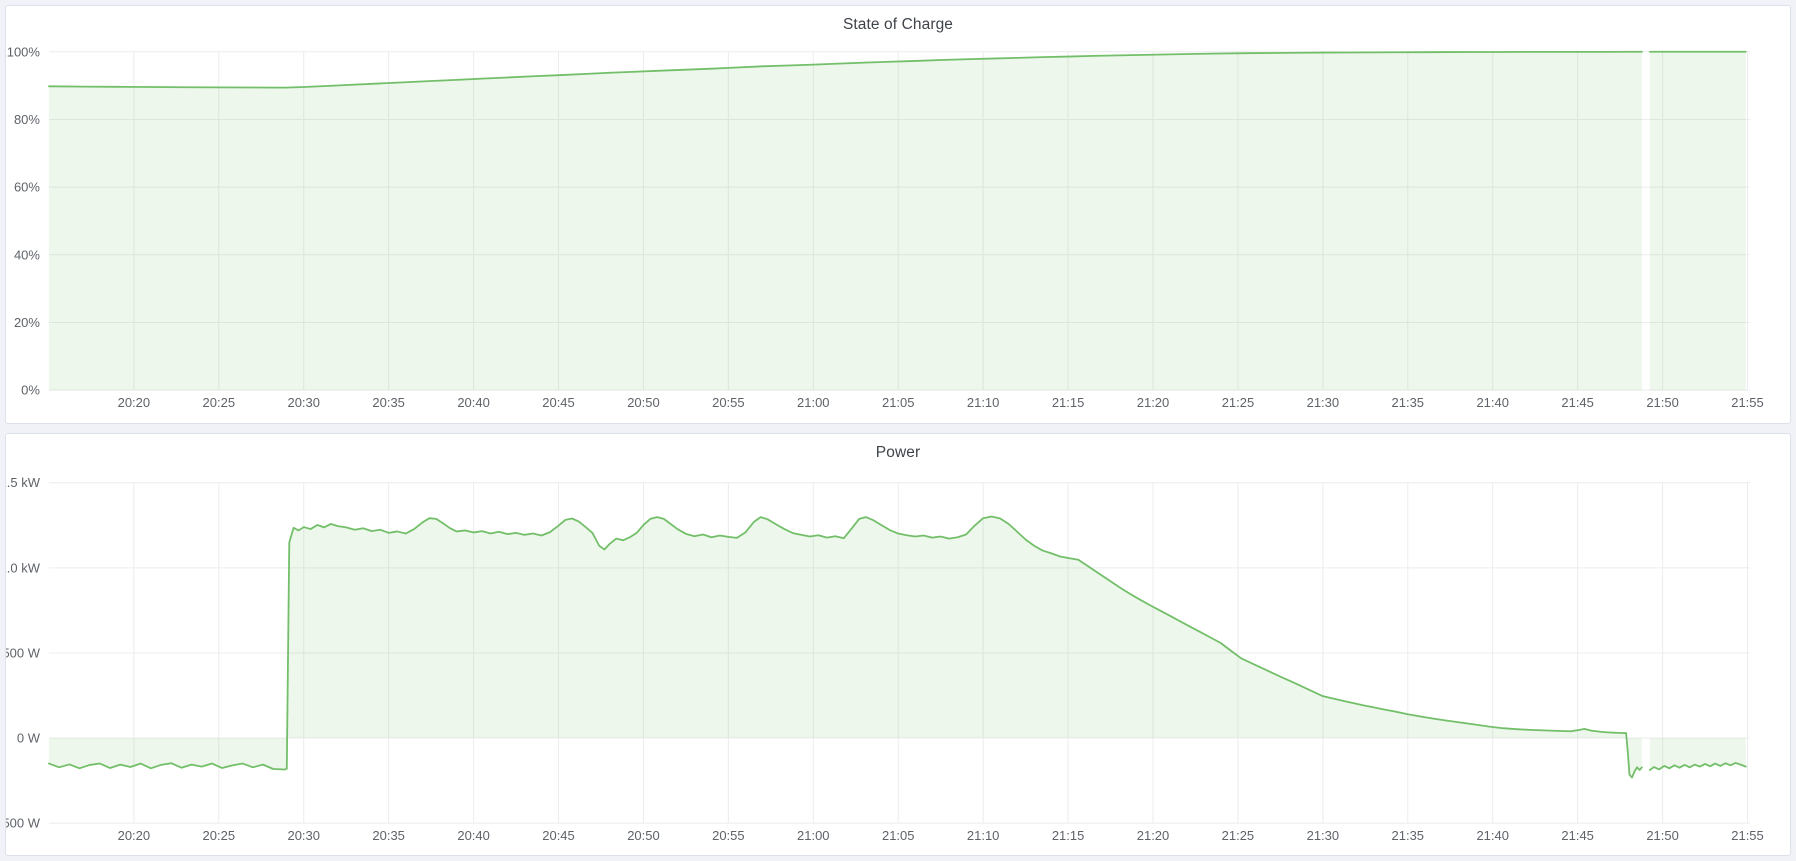  I want to click on y-axis-tick-label: 40%, so click(27, 254).